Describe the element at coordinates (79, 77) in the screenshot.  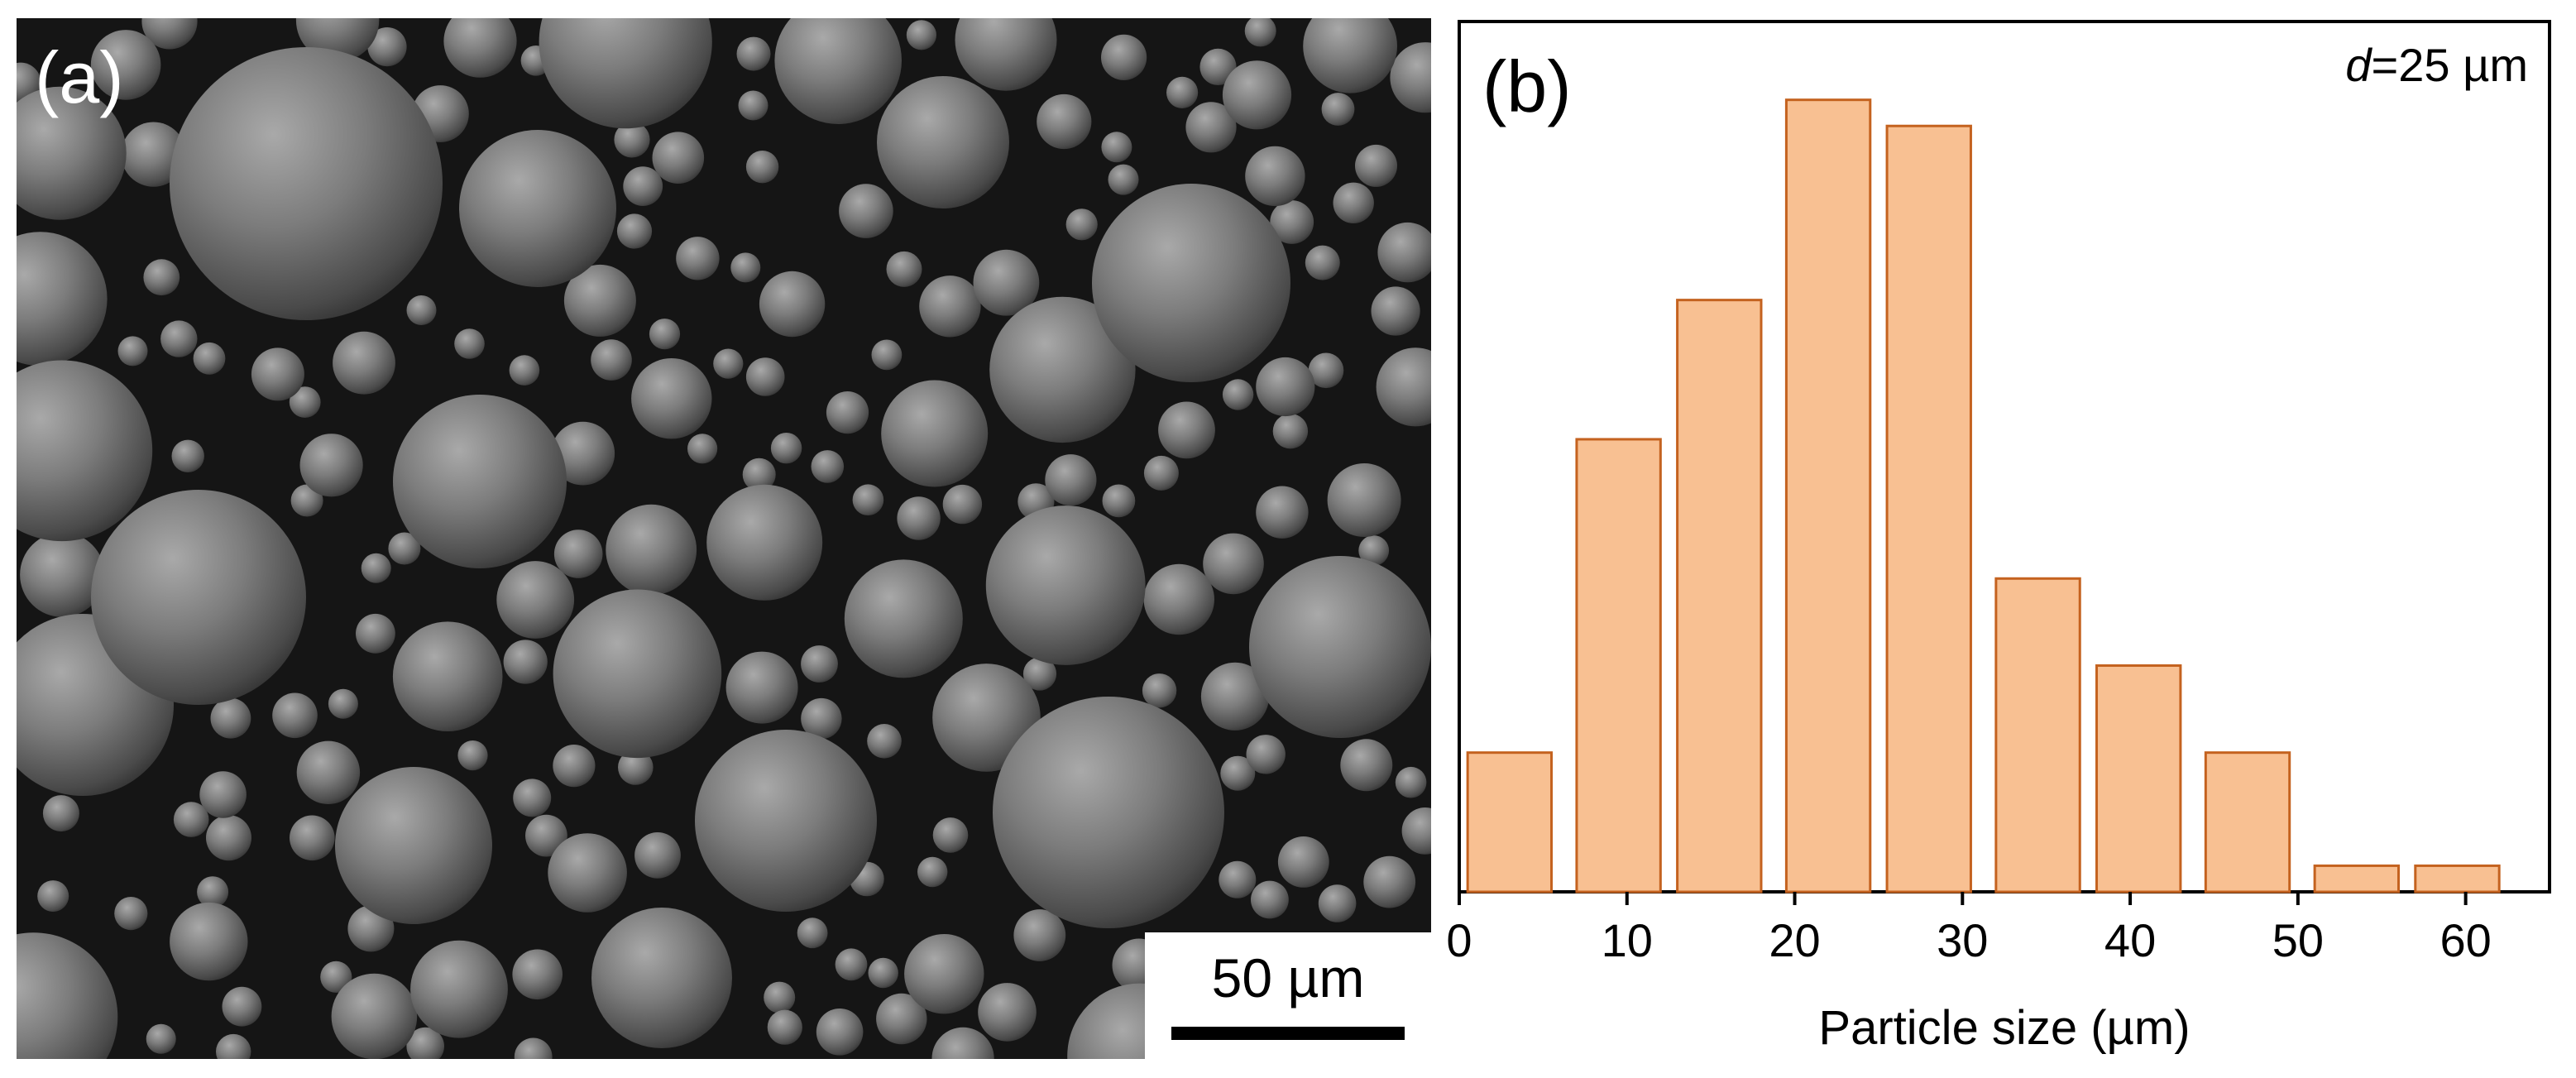
I see `panel-label-a: (a)` at that location.